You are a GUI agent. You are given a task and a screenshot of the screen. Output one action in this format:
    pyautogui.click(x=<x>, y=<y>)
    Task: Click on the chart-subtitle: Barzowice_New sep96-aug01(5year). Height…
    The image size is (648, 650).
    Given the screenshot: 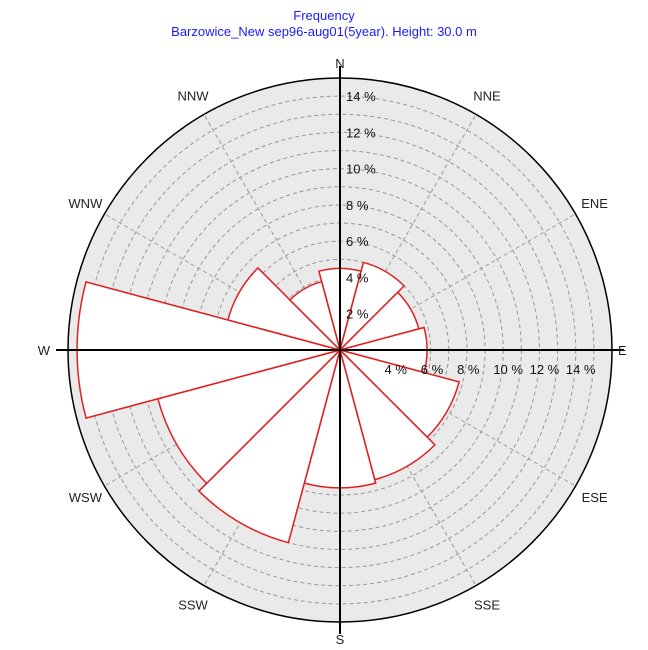 What is the action you would take?
    pyautogui.click(x=324, y=31)
    